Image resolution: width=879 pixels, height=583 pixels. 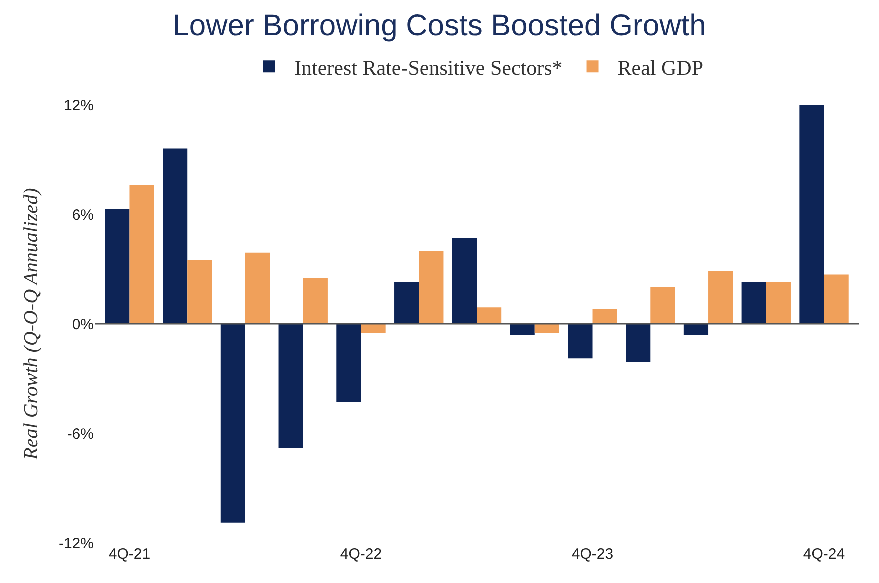 What do you see at coordinates (76, 543) in the screenshot?
I see `y-tick-label: -12%` at bounding box center [76, 543].